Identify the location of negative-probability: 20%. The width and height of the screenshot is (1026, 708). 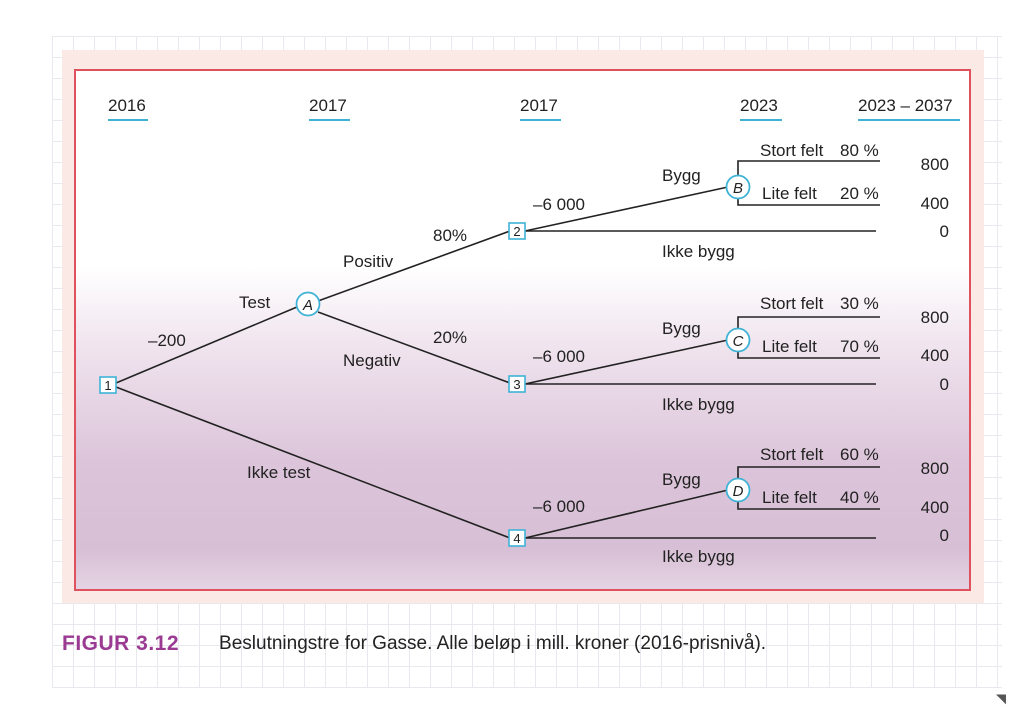
(450, 337).